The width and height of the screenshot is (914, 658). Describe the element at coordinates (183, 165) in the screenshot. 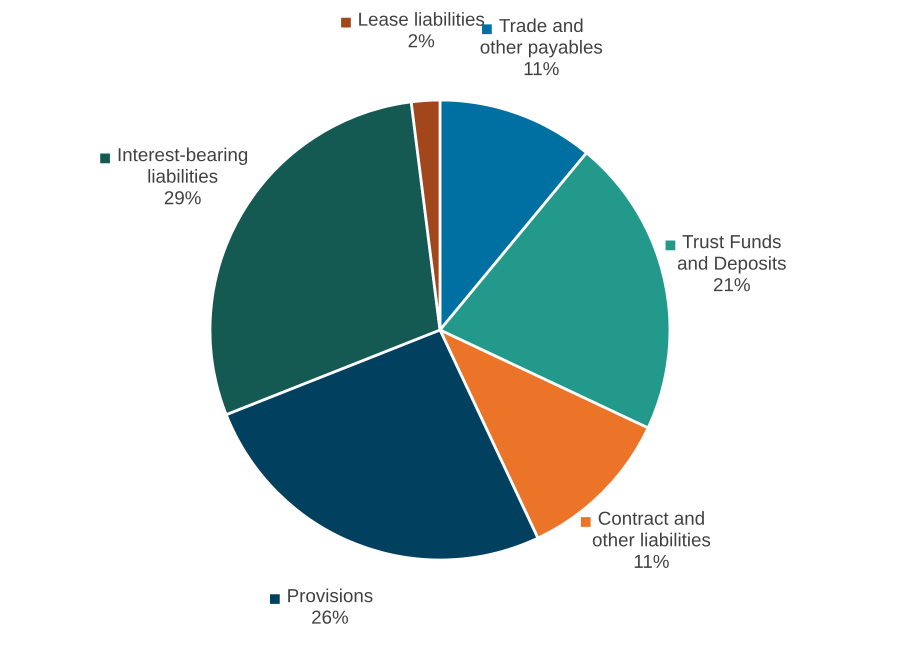

I see `legend-label: Interest-bearing liabilities` at that location.